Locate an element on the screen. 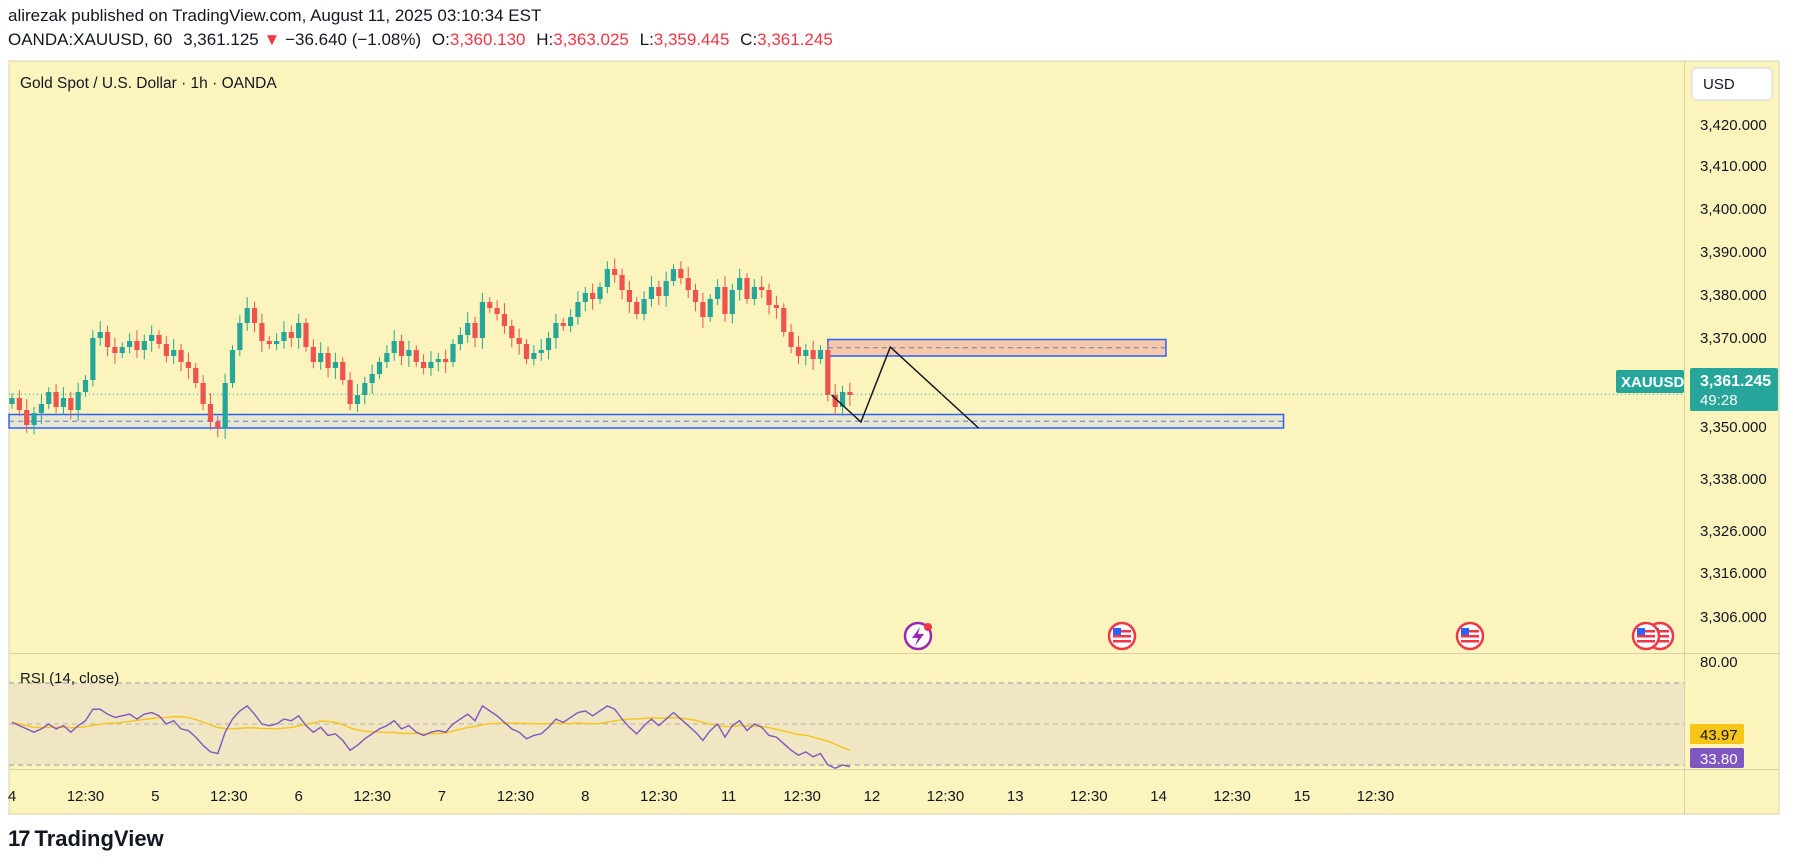  zones is located at coordinates (646, 383).